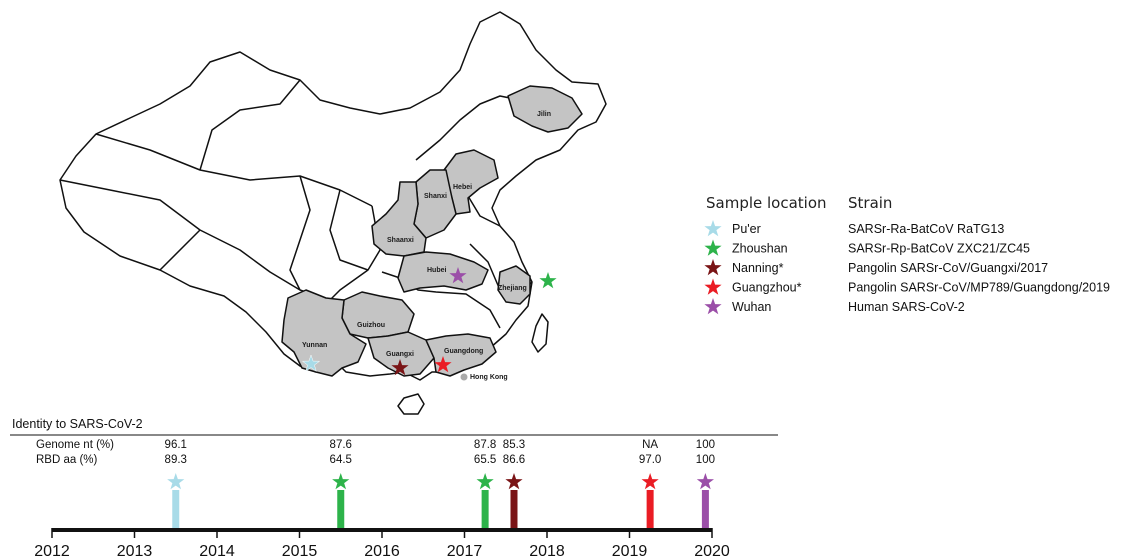 The width and height of the screenshot is (1145, 559). What do you see at coordinates (485, 445) in the screenshot?
I see `genome-value: 87.8` at bounding box center [485, 445].